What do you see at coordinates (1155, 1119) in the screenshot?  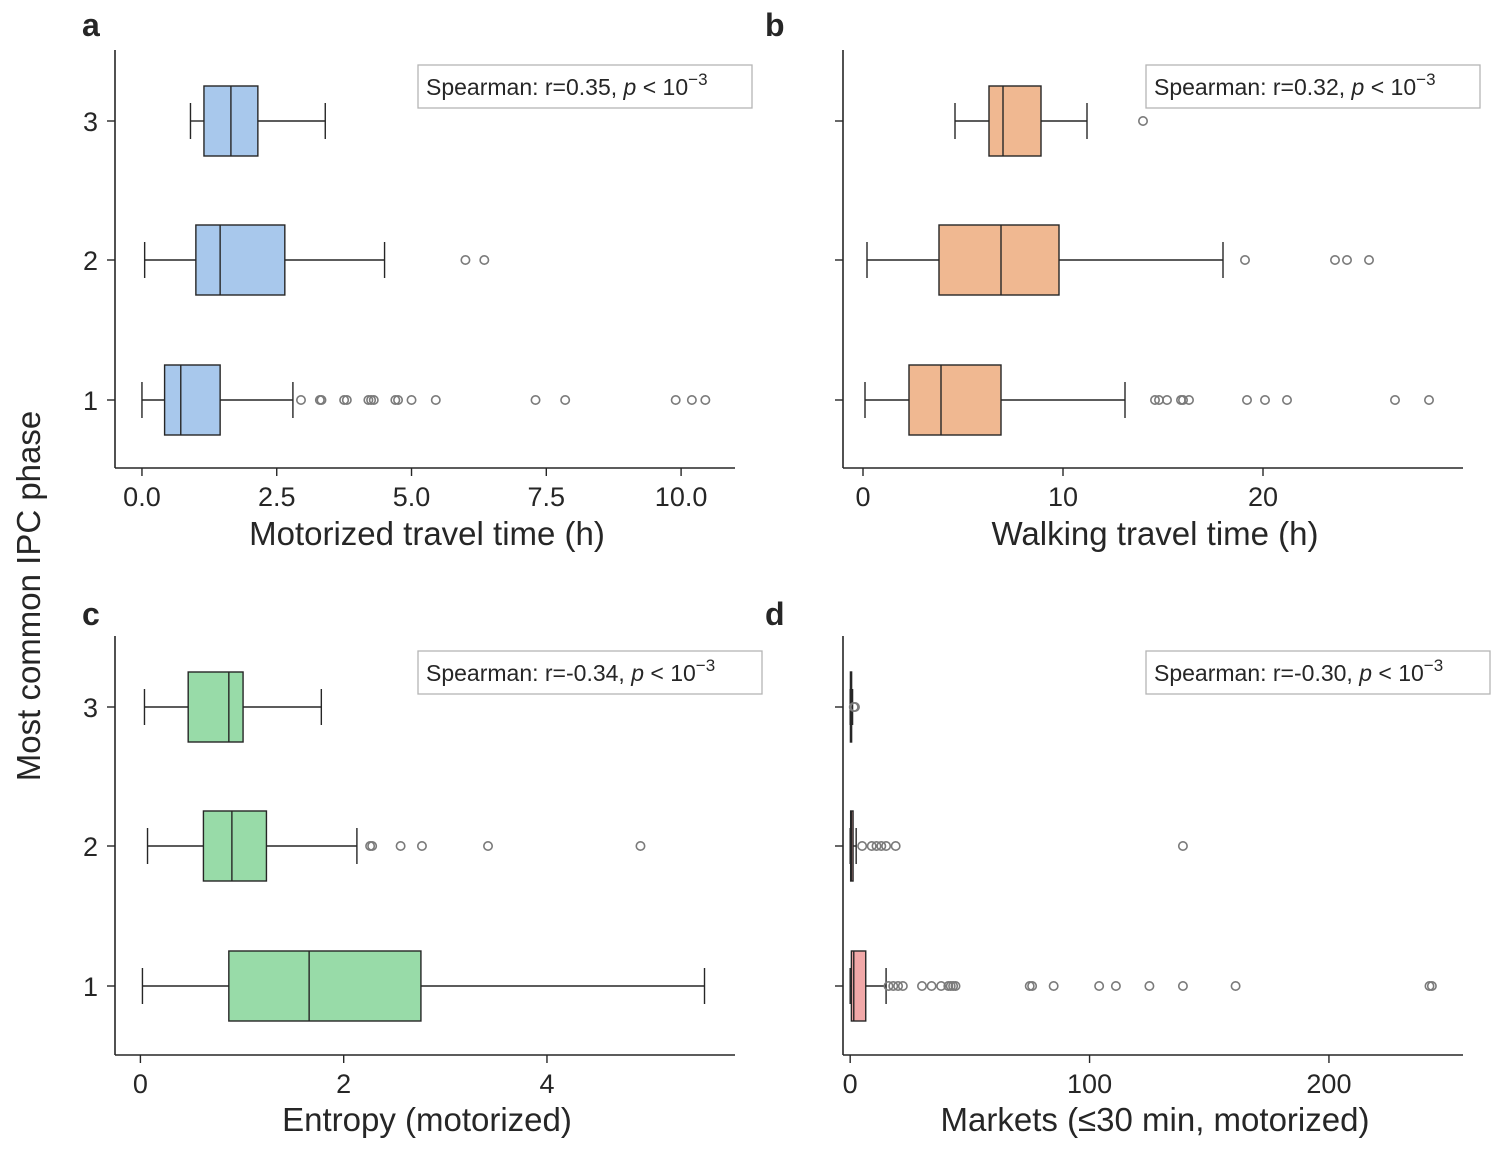 I see `x-axis-label: Markets (≤30 min, motorized)` at bounding box center [1155, 1119].